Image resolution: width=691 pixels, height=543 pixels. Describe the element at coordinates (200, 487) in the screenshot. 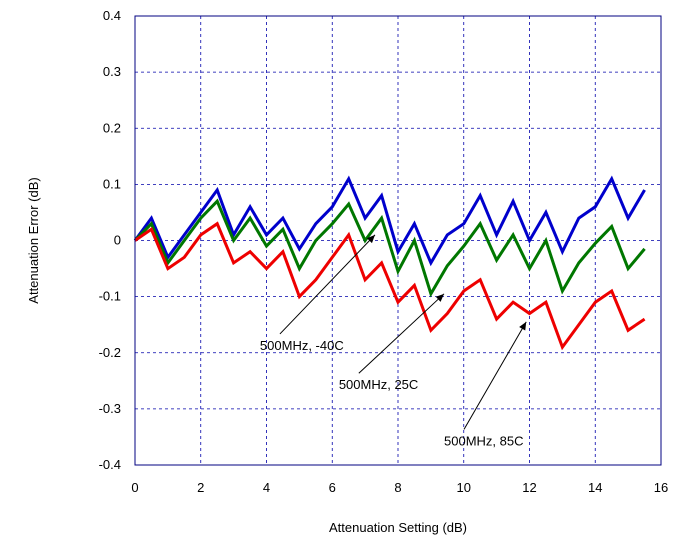

I see `x-tick-label: 2` at that location.